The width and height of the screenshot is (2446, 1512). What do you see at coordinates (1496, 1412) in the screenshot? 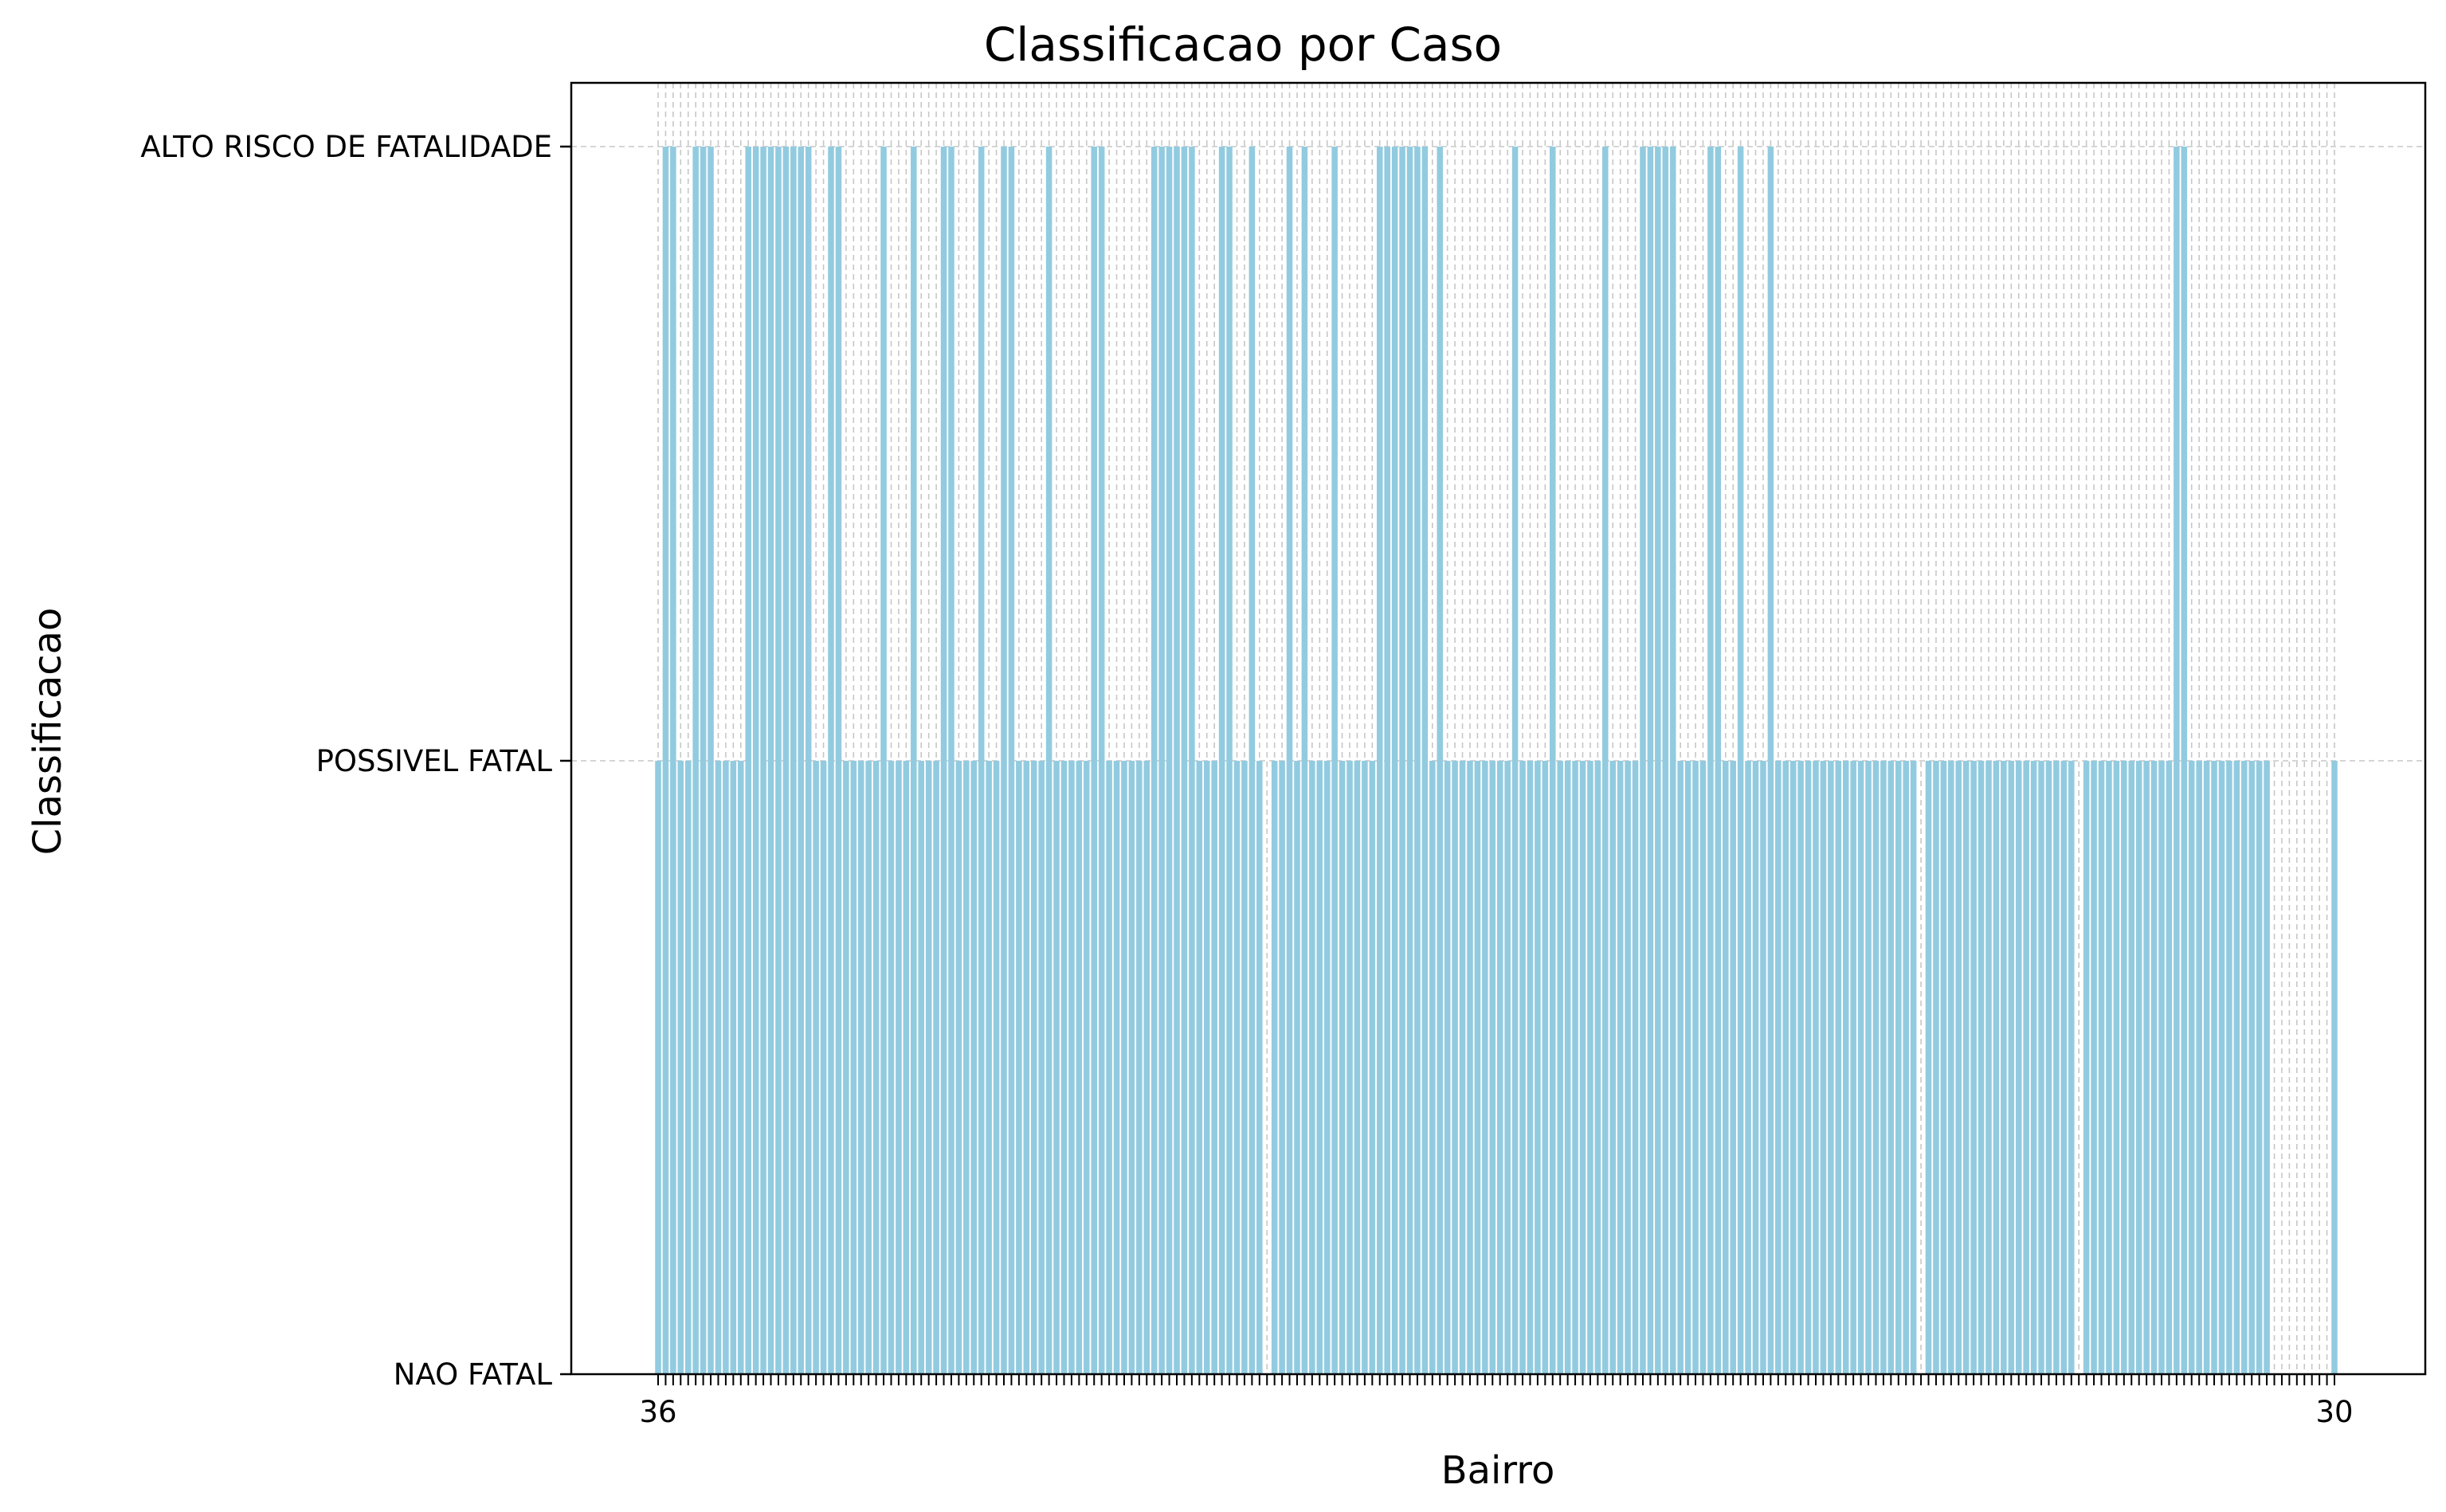
I see `x-tick-labels: 36 30` at bounding box center [1496, 1412].